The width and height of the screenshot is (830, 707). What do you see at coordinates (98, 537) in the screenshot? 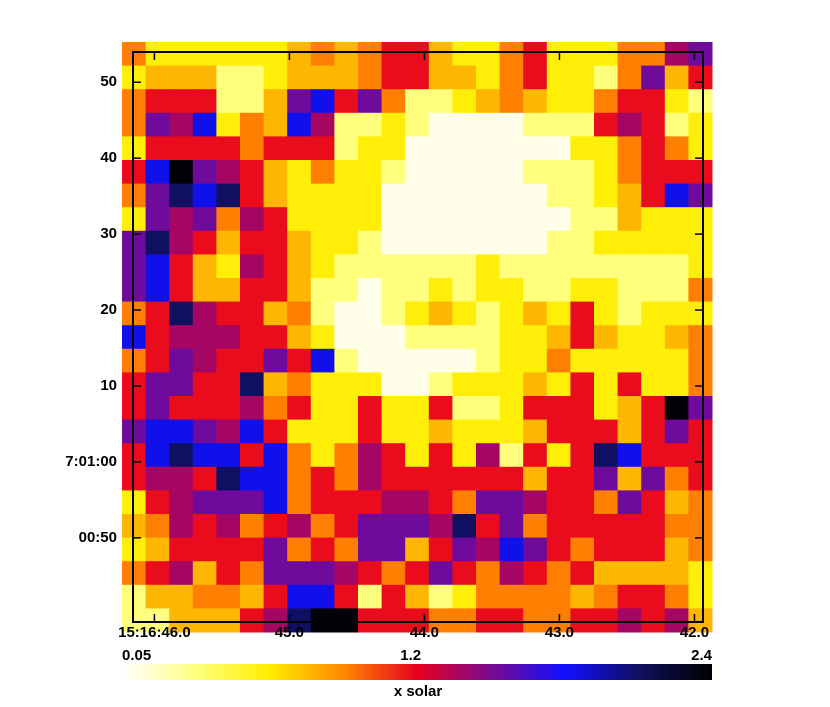
I see `y-tick-label: 00:50` at bounding box center [98, 537].